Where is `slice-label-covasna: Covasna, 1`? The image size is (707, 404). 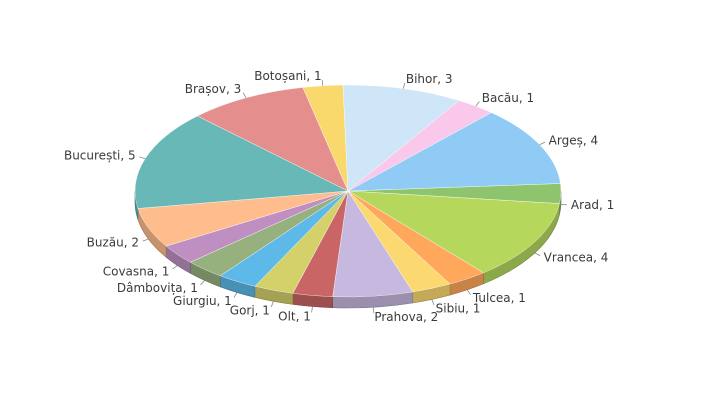
slice-label-covasna: Covasna, 1 is located at coordinates (136, 271).